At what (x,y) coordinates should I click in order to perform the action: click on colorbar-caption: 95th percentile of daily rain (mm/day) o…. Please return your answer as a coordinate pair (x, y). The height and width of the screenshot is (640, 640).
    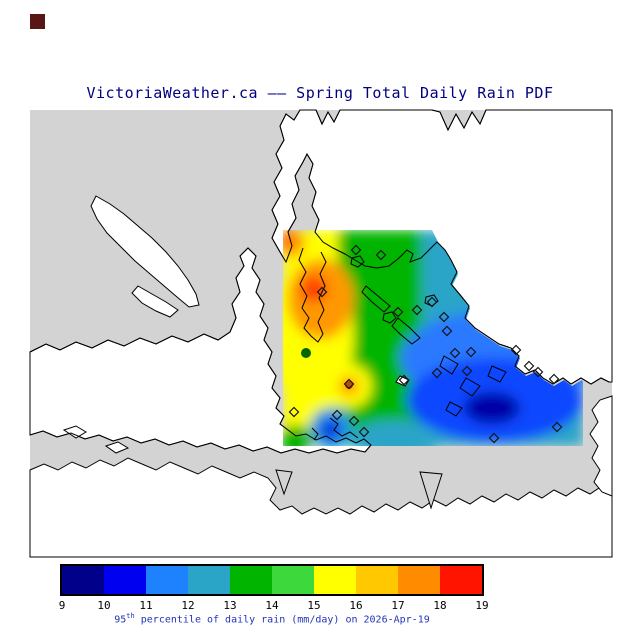
    Looking at the image, I should click on (272, 618).